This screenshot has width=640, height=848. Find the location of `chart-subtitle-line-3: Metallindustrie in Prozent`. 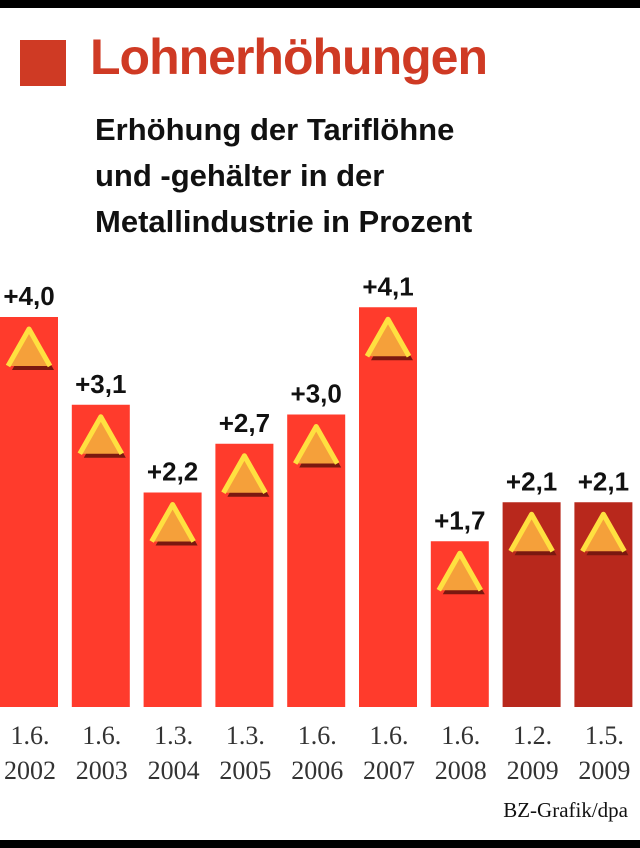

chart-subtitle-line-3: Metallindustrie in Prozent is located at coordinates (284, 221).